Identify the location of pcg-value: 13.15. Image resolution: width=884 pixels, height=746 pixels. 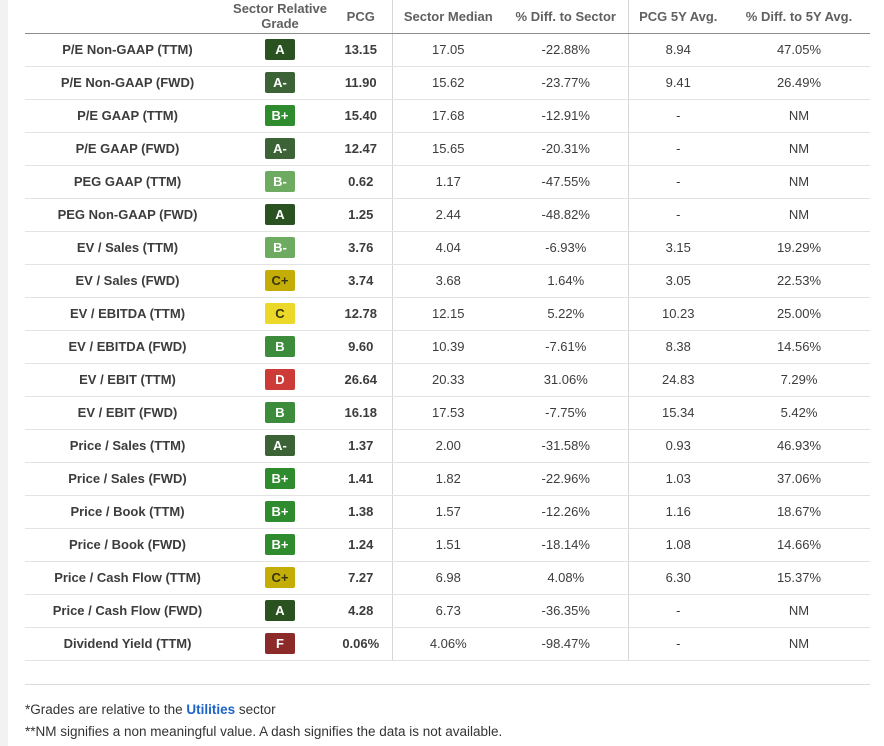
(361, 50).